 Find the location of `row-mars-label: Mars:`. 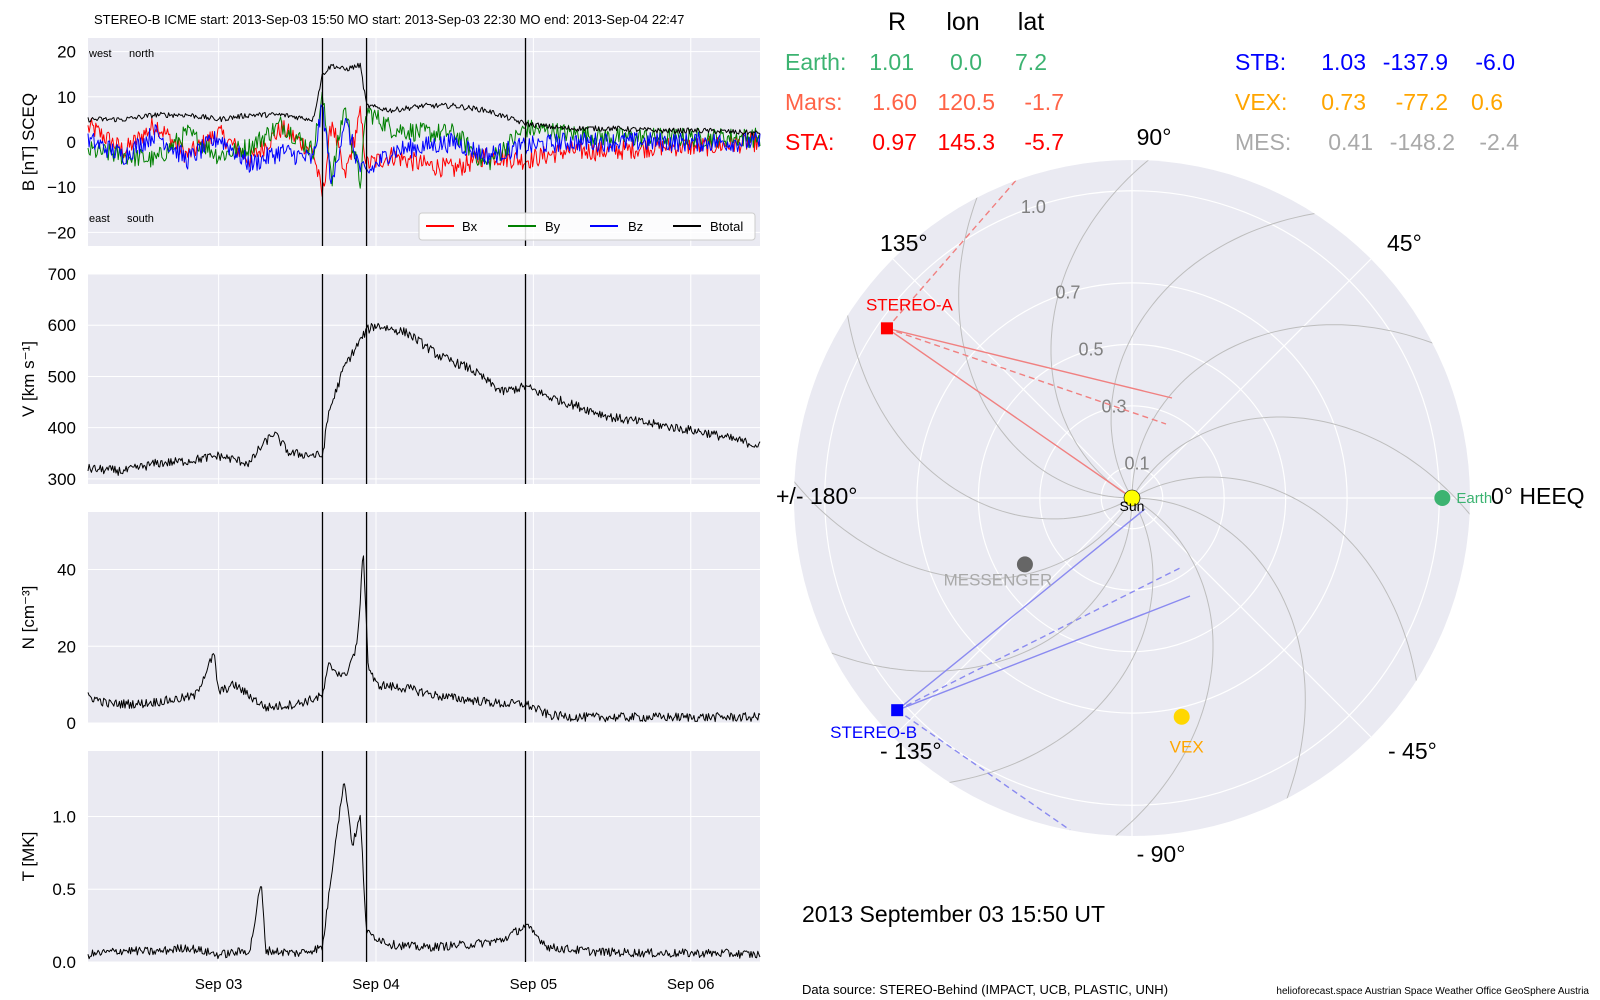

row-mars-label: Mars: is located at coordinates (814, 102).